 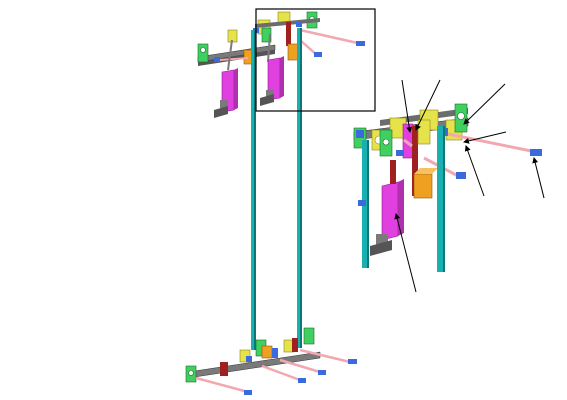 What do you see at coordinates (272, 81) in the screenshot?
I see `right-actuator` at bounding box center [272, 81].